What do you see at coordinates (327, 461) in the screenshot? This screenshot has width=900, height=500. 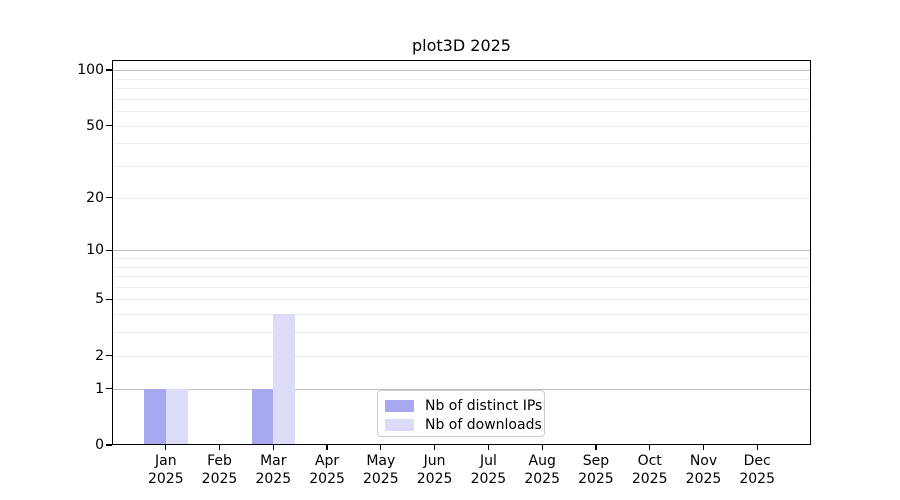 I see `x-tick-month: Apr` at bounding box center [327, 461].